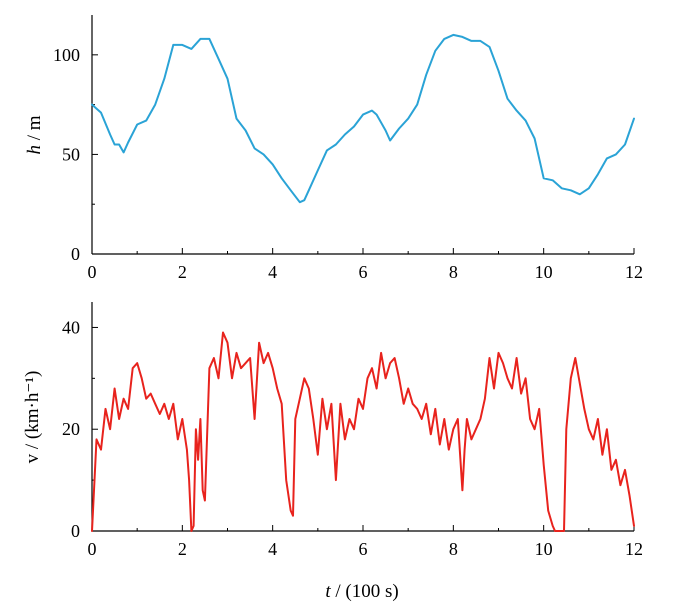 Image resolution: width=674 pixels, height=612 pixels. Describe the element at coordinates (453, 272) in the screenshot. I see `x-tick-label-top: 8` at that location.